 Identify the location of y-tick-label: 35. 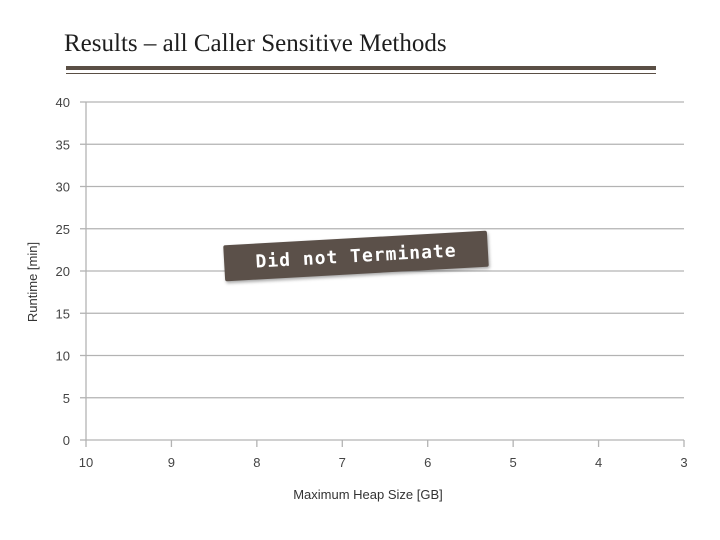
(63, 144).